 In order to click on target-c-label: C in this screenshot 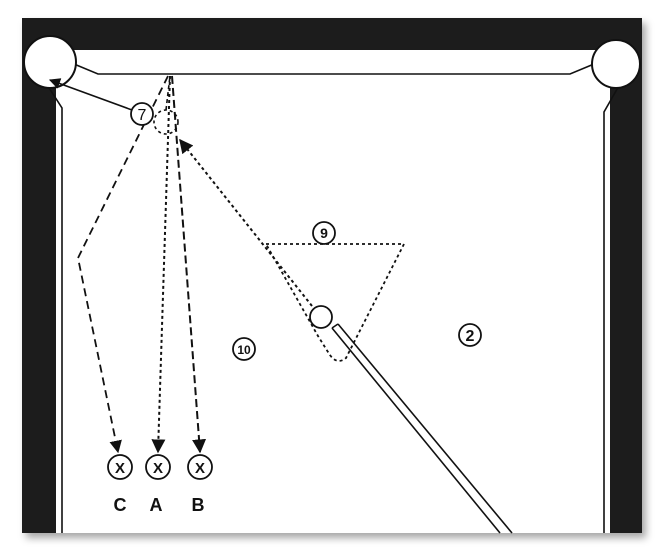, I will do `click(120, 505)`.